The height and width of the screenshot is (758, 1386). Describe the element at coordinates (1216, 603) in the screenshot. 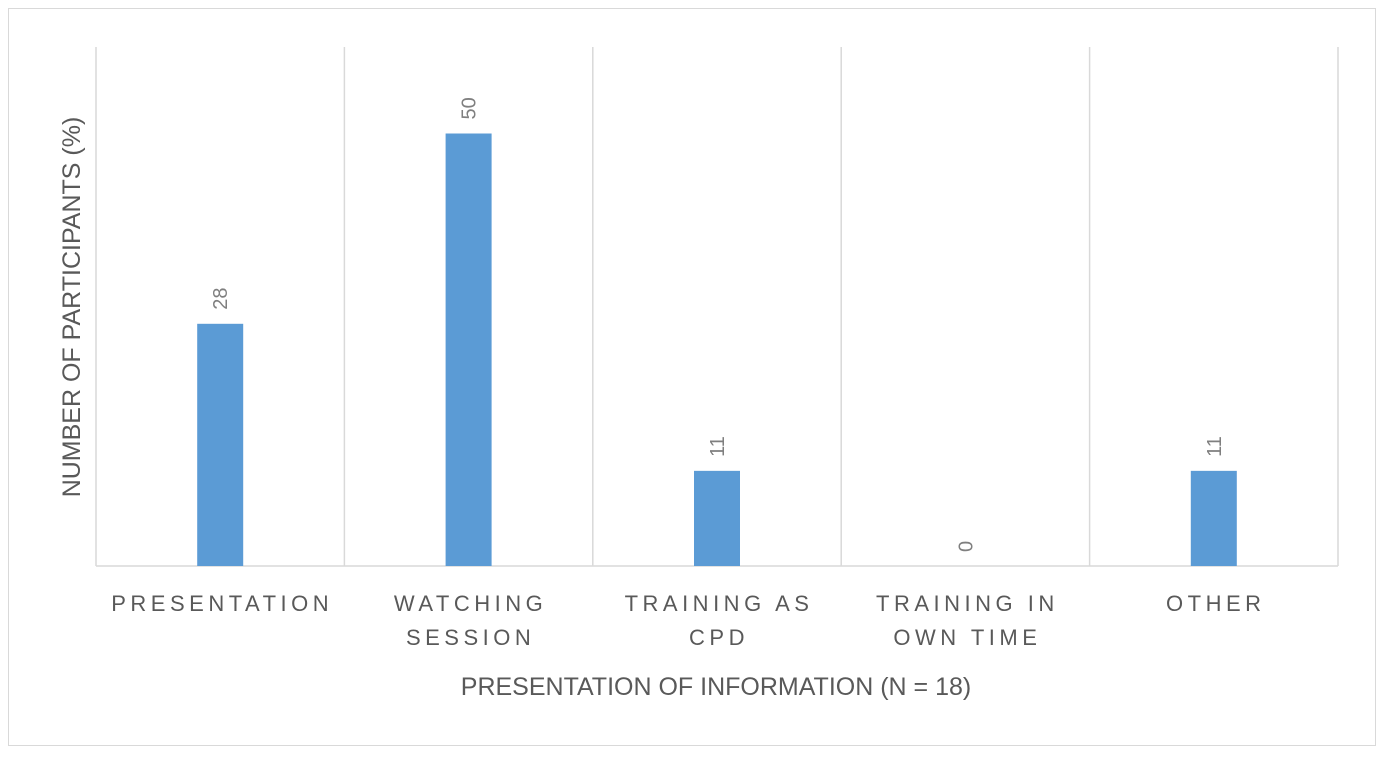

I see `category-label: OTHER` at that location.